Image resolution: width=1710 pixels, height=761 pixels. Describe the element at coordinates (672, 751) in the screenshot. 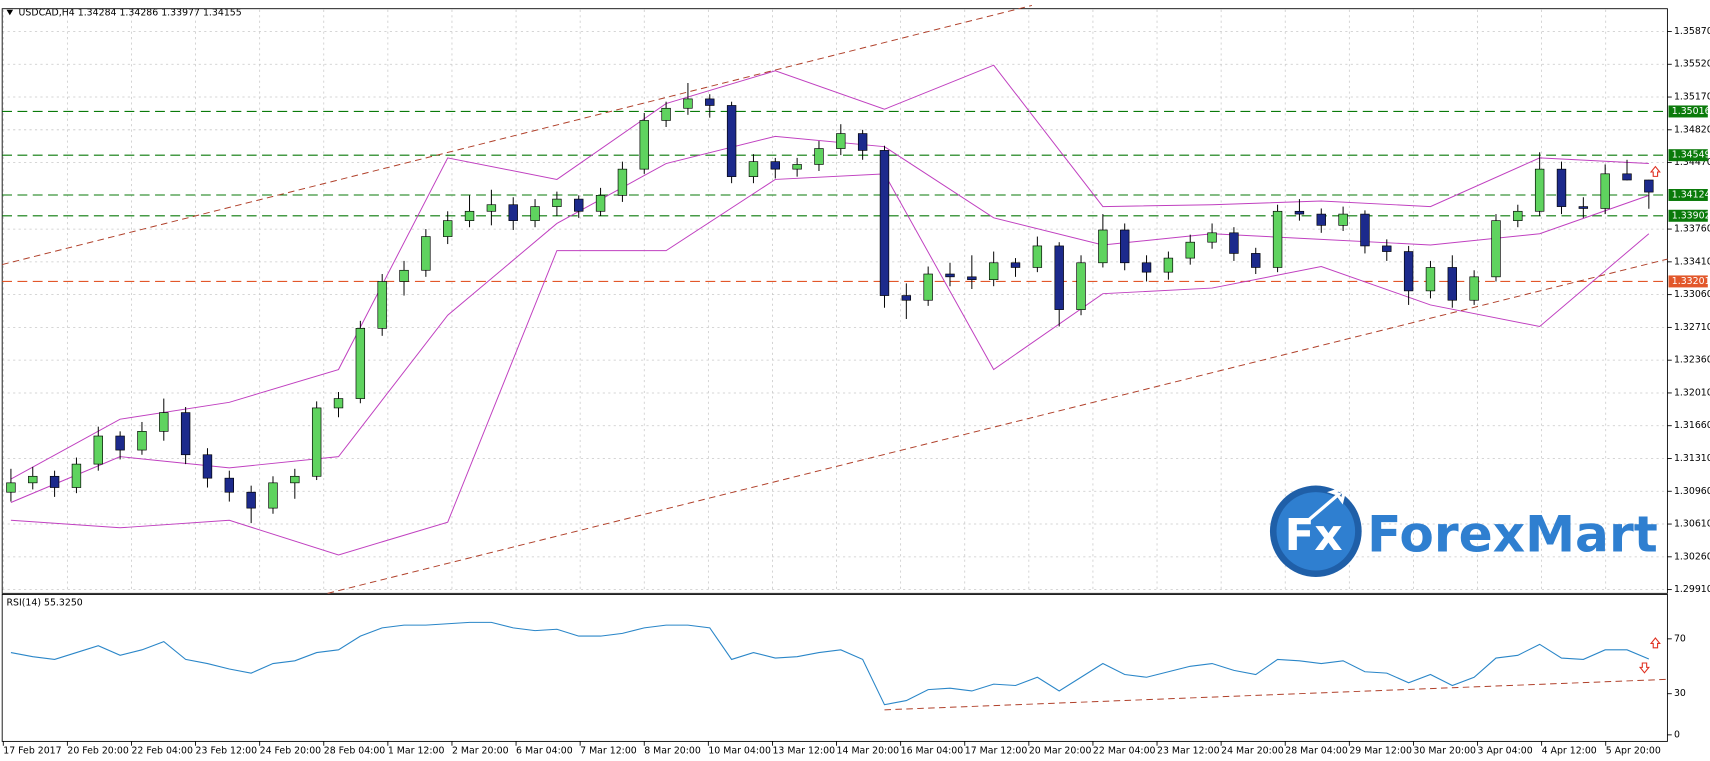

I see `x-tick-label: 8 Mar 20:00` at that location.